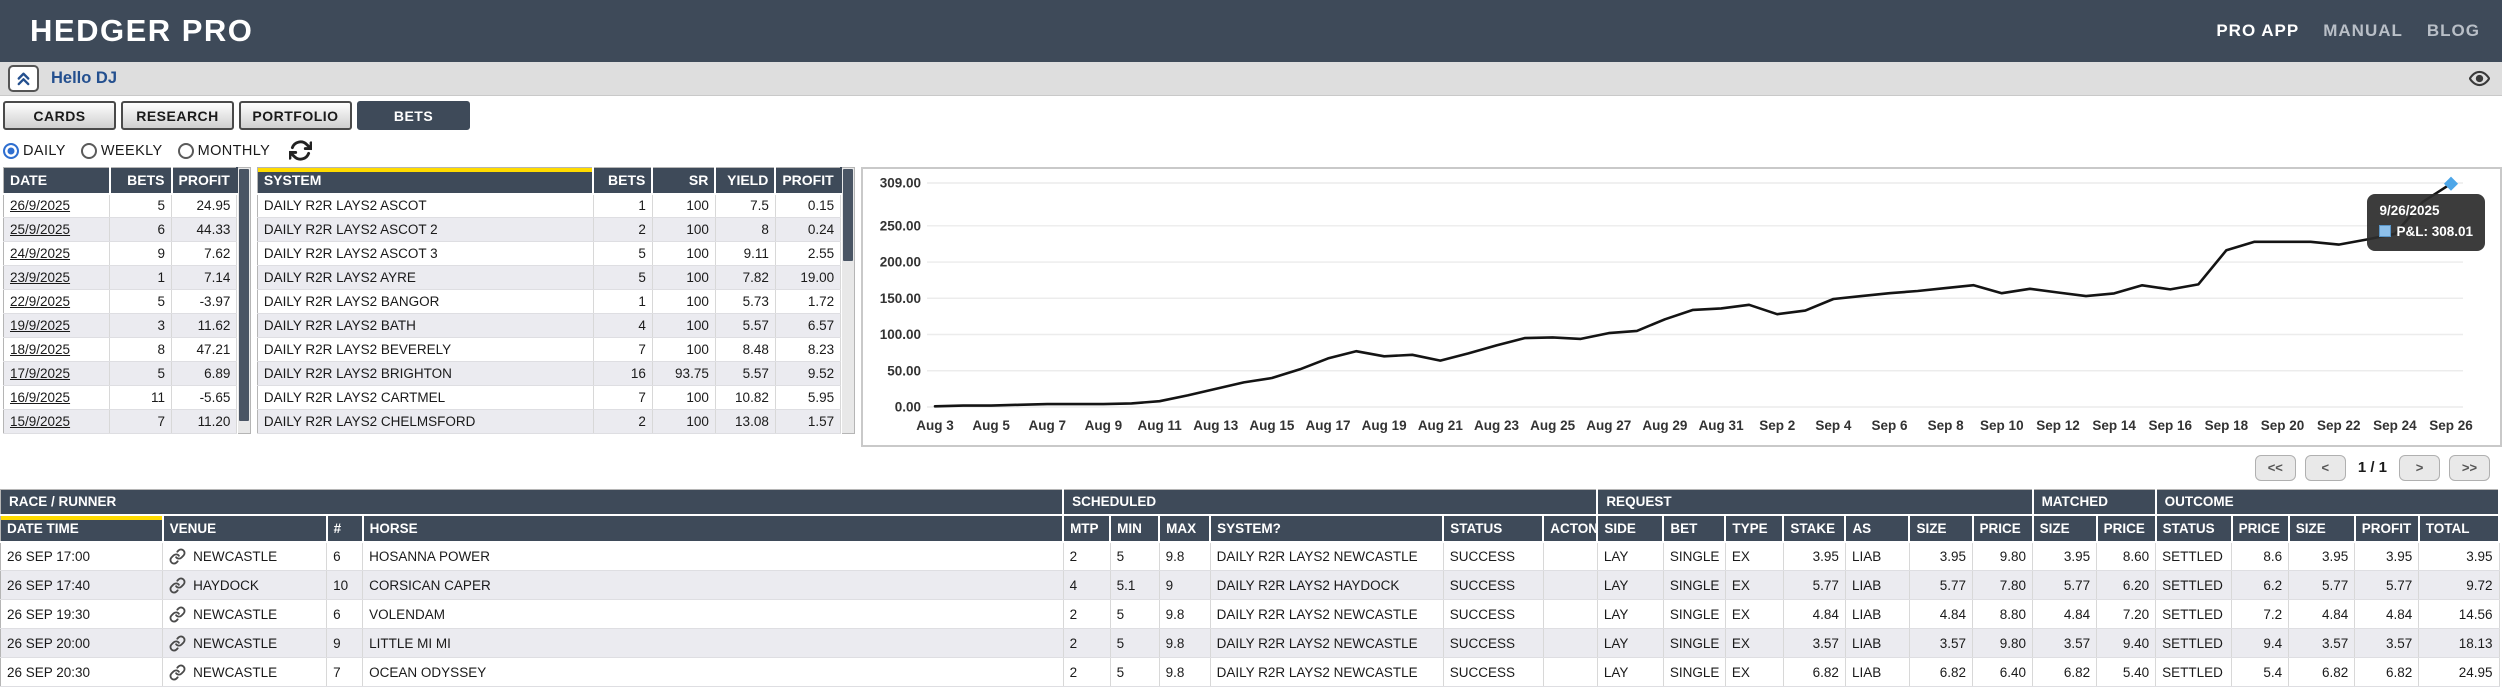  What do you see at coordinates (1494, 528) in the screenshot?
I see `bets-col-status-8: STATUS` at bounding box center [1494, 528].